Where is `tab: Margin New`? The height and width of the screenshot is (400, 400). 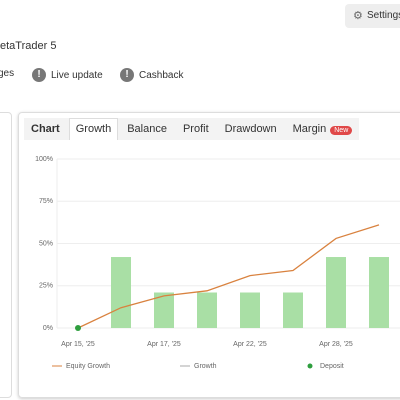 tab: Margin New is located at coordinates (323, 129).